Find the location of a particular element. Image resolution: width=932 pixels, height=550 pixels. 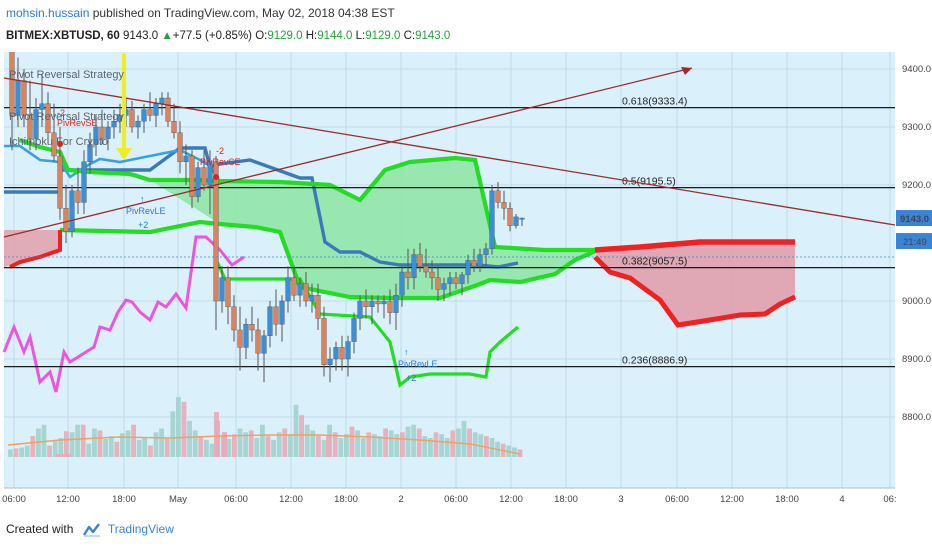

lagging-span-line is located at coordinates (123, 314).